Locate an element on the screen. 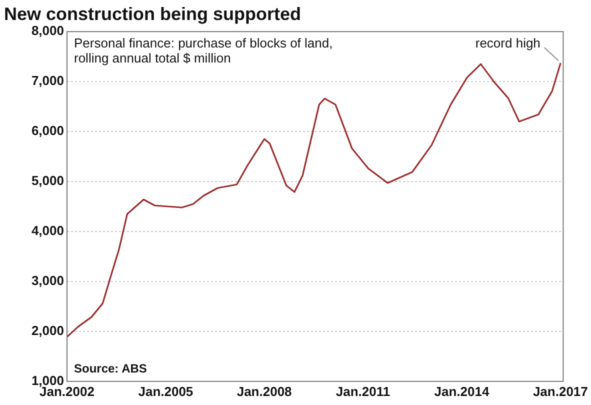  text: Personal finance: purchase of blocks of land, rolling annual total $ million is located at coordinates (203, 51).